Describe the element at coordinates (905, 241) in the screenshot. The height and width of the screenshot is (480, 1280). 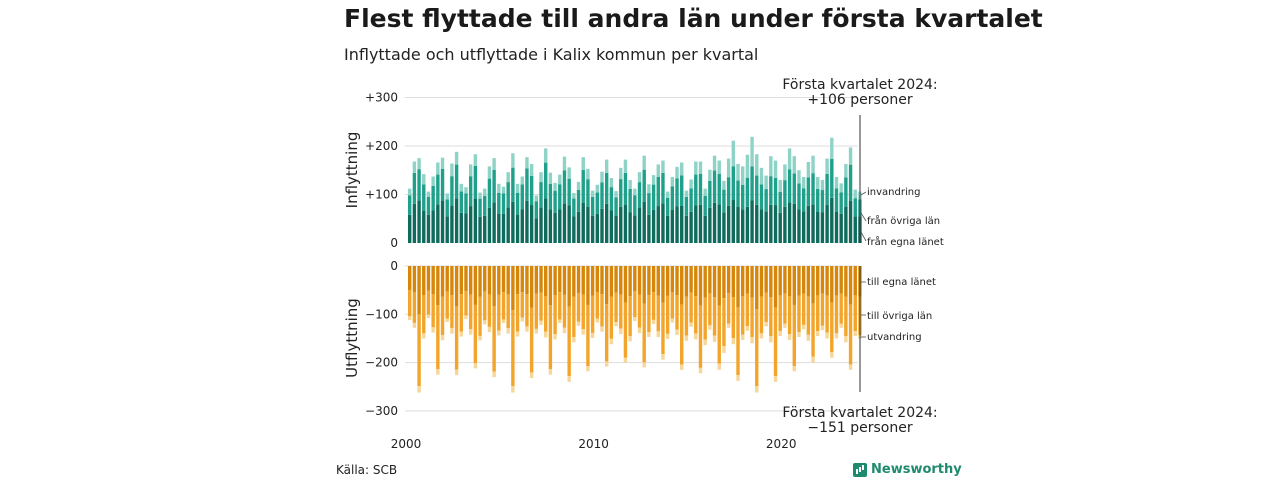
I see `label-fran-egna-lanet: från egna länet` at that location.